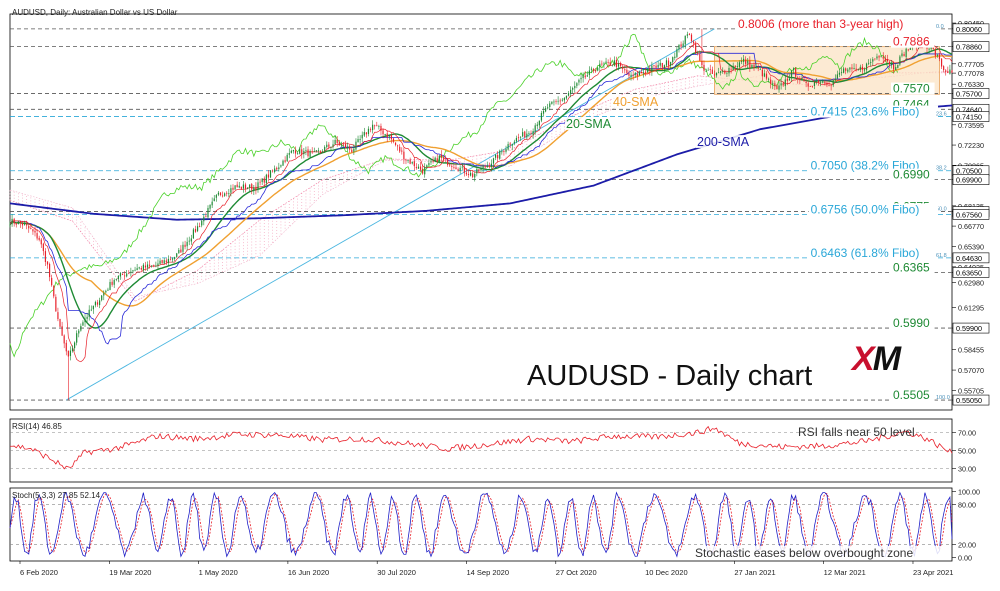 The height and width of the screenshot is (591, 1000). What do you see at coordinates (971, 350) in the screenshot?
I see `price-tick-label: 0.58455` at bounding box center [971, 350].